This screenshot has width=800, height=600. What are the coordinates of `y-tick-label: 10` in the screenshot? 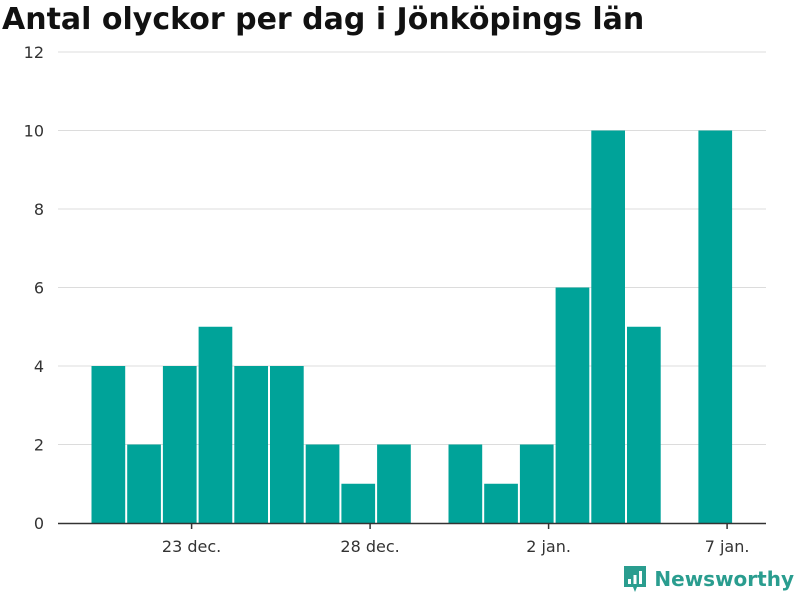 It's located at (34, 131).